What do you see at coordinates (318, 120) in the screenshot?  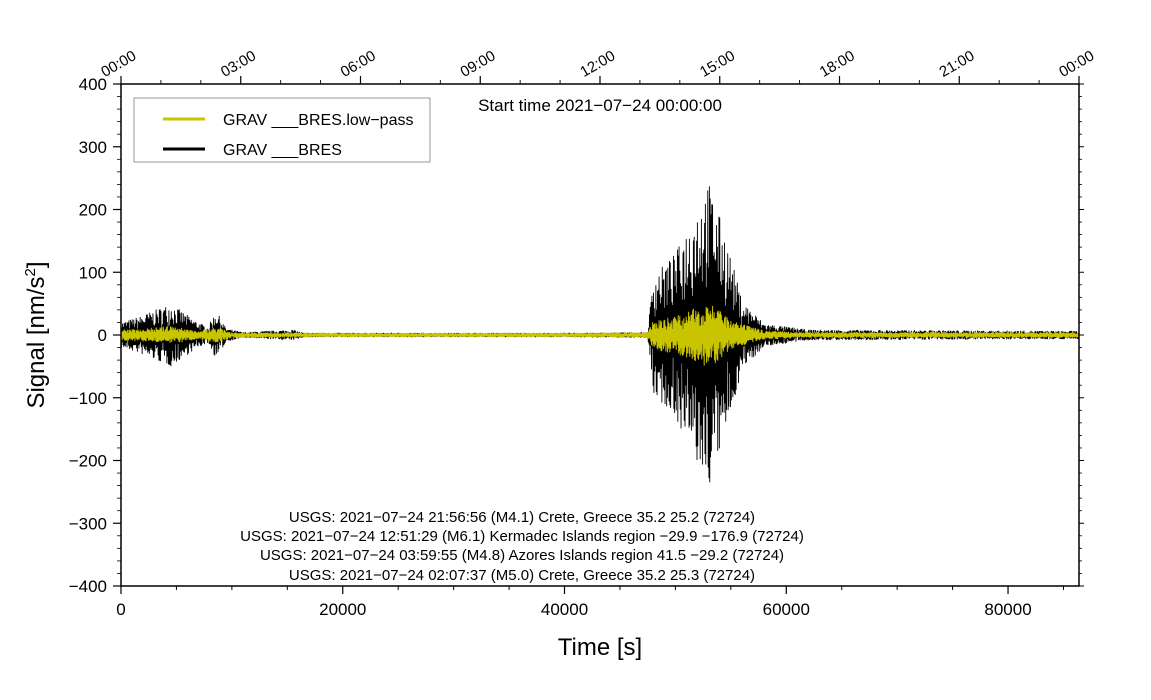 I see `legend-label-lowpass: GRAV ___BRES.low−pass` at bounding box center [318, 120].